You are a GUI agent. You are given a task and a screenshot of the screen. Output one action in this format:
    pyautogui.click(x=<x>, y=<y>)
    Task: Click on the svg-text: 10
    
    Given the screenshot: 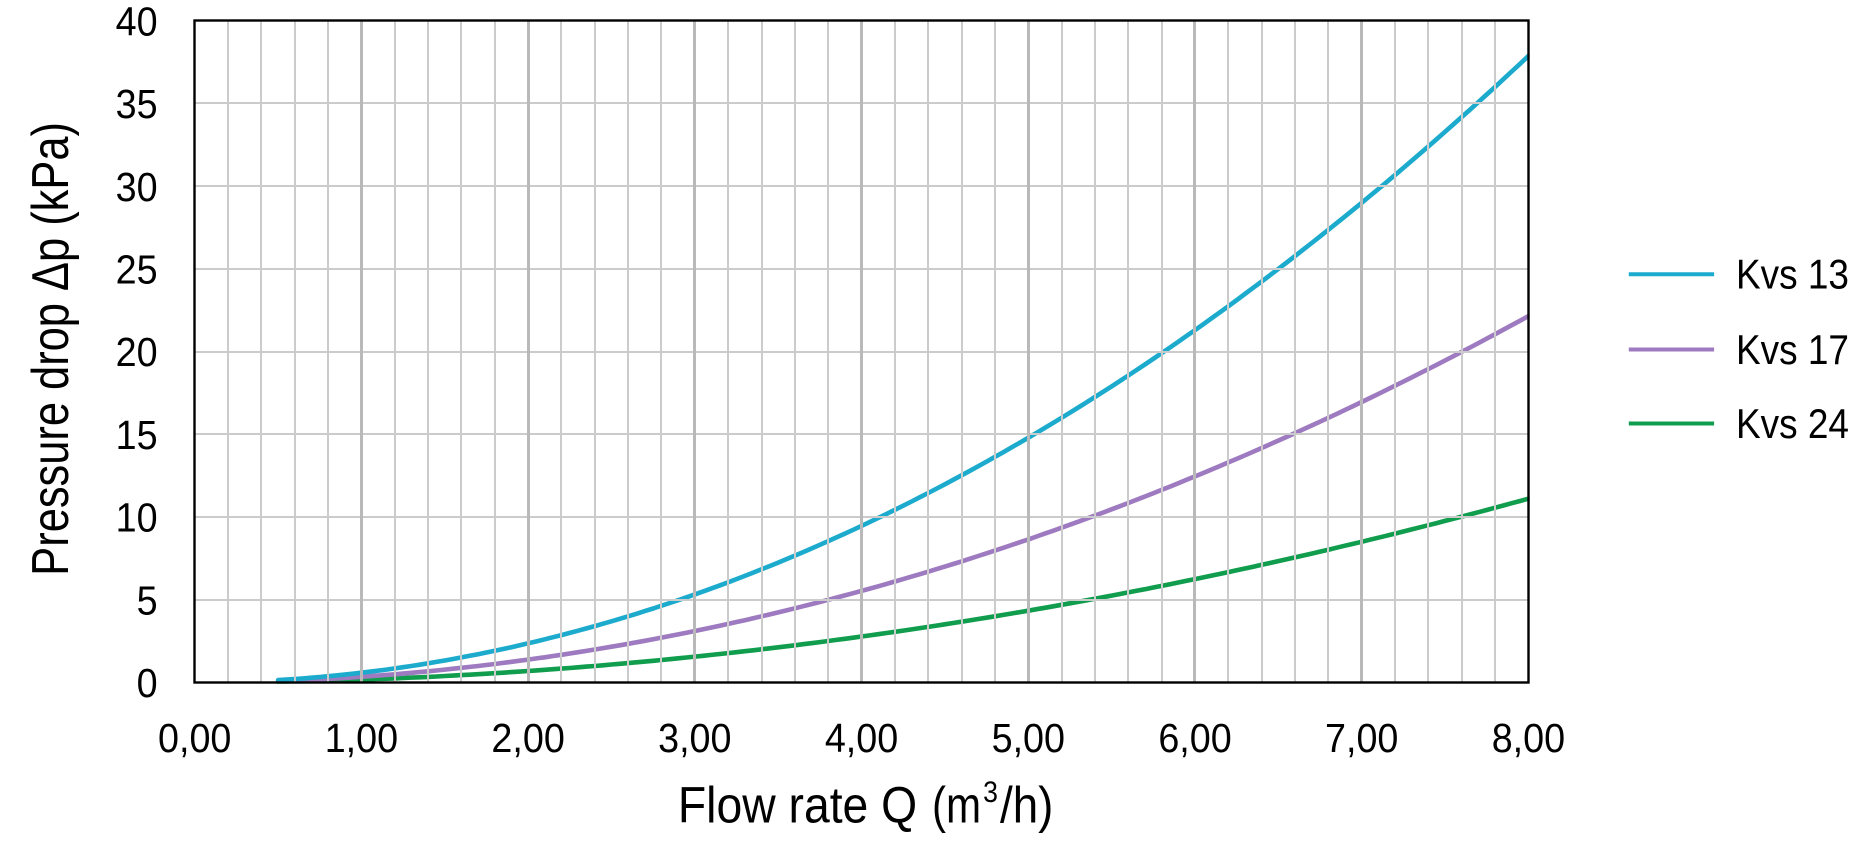 What is the action you would take?
    pyautogui.click(x=137, y=518)
    